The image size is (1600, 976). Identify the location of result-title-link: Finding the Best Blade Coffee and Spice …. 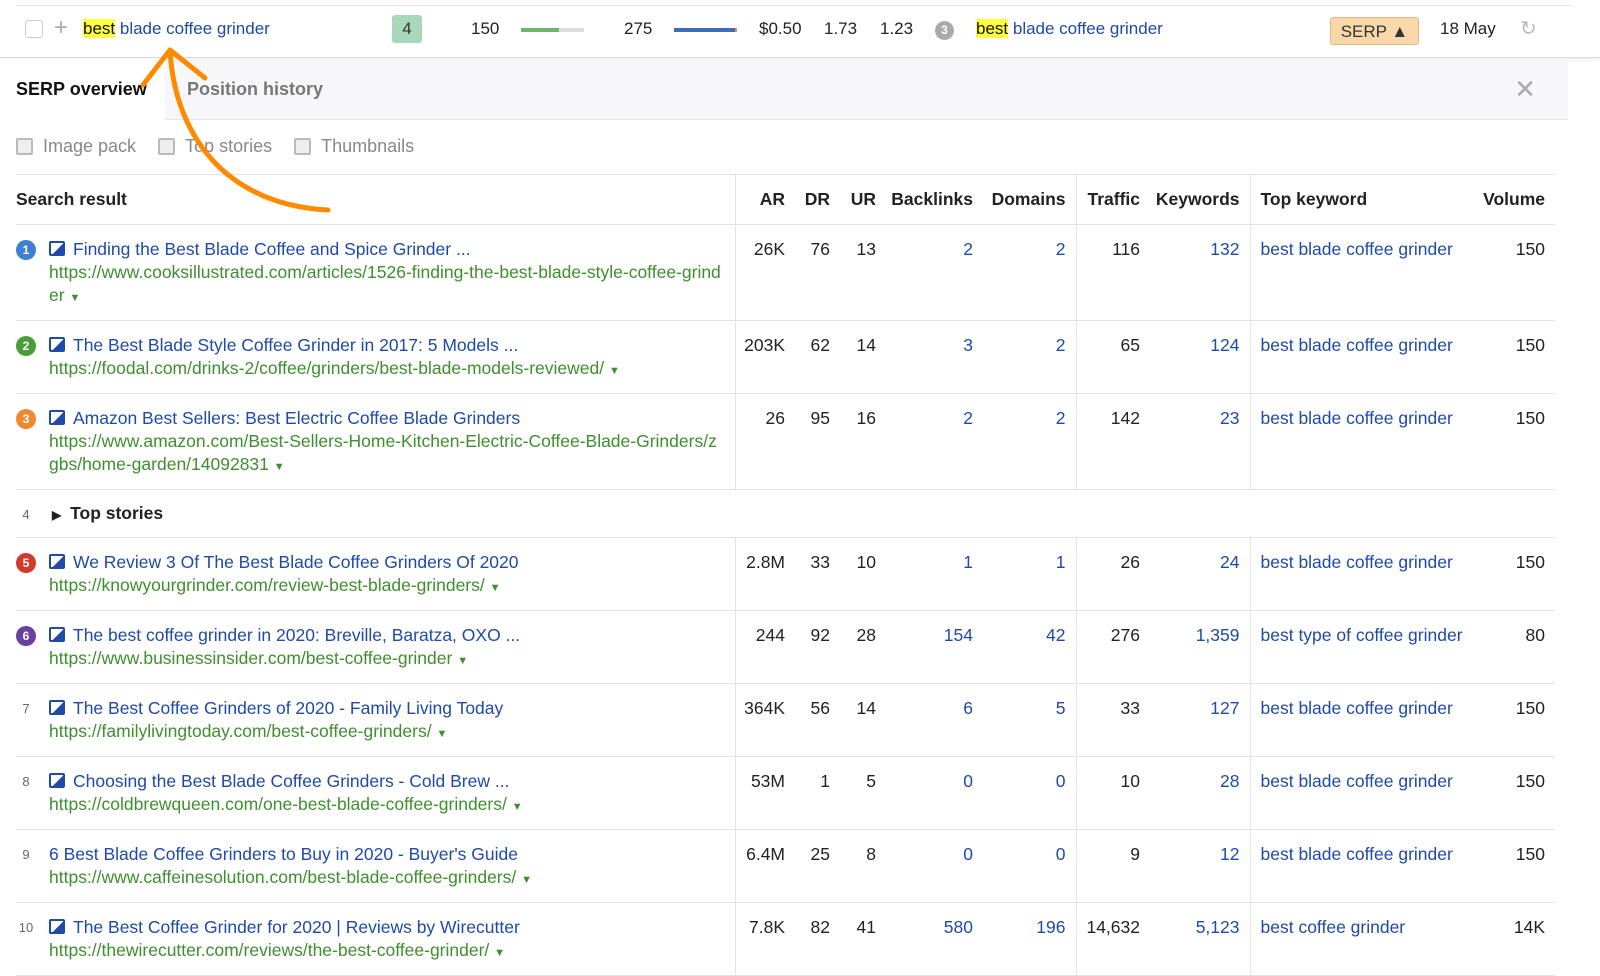
(272, 249).